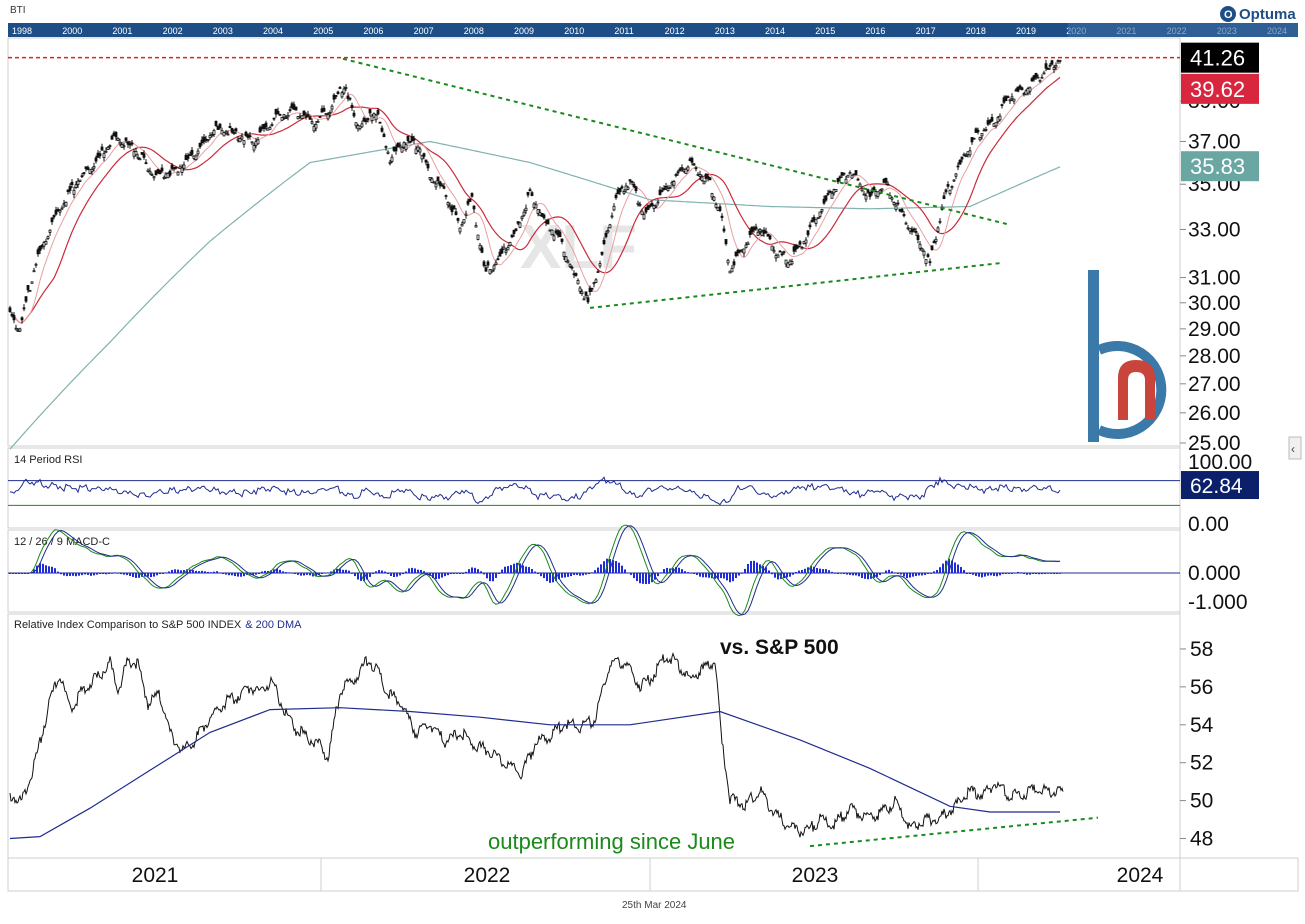 This screenshot has height=924, width=1305. What do you see at coordinates (1183, 30) in the screenshot?
I see `timeline-current-window` at bounding box center [1183, 30].